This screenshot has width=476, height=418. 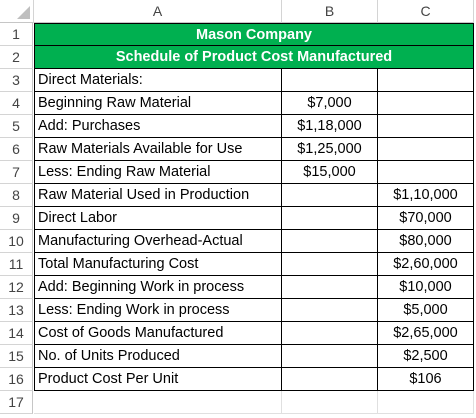 I want to click on cell-c: $10,000, so click(x=426, y=287).